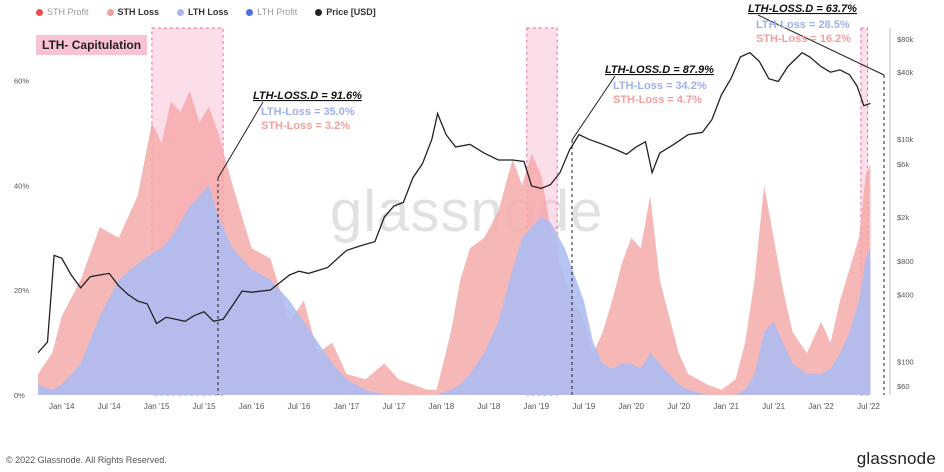 Image resolution: width=944 pixels, height=472 pixels. What do you see at coordinates (660, 86) in the screenshot?
I see `annotation-lth-label: LTH-Loss = 34.2%` at bounding box center [660, 86].